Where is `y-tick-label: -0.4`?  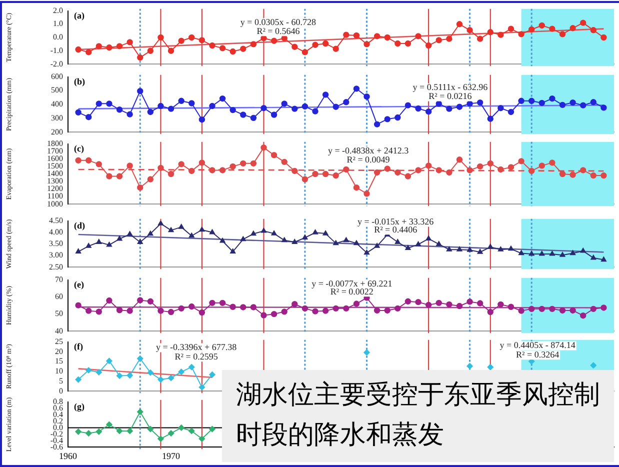 y-tick-label: -0.4 is located at coordinates (56, 440).